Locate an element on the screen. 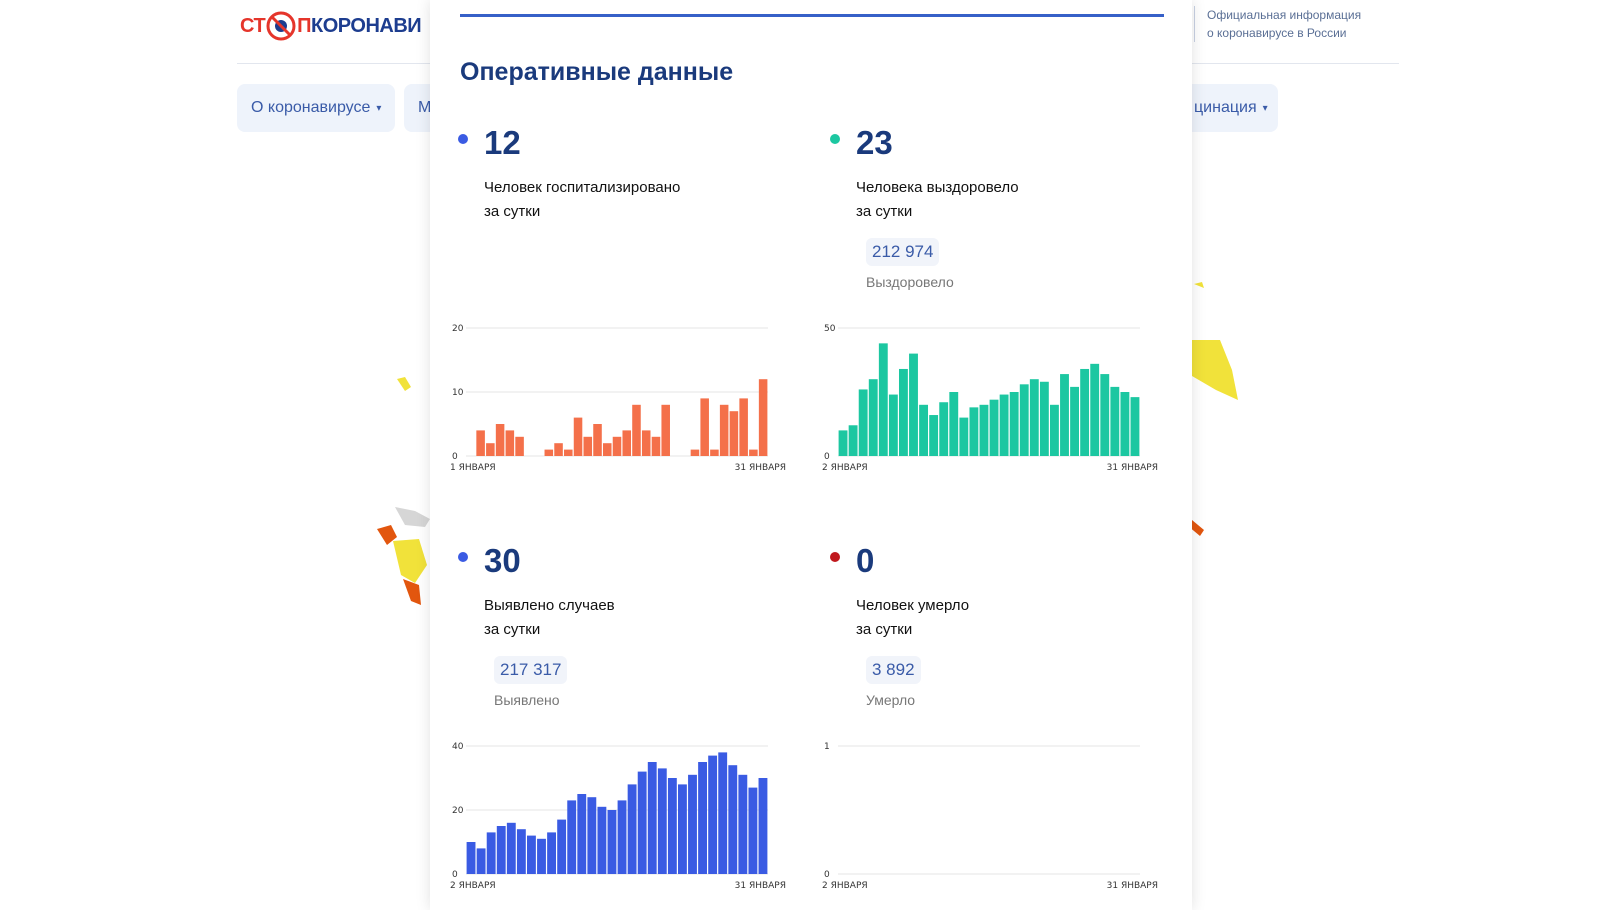 This screenshot has width=1618, height=910. nav-item-2-label: М is located at coordinates (425, 107).